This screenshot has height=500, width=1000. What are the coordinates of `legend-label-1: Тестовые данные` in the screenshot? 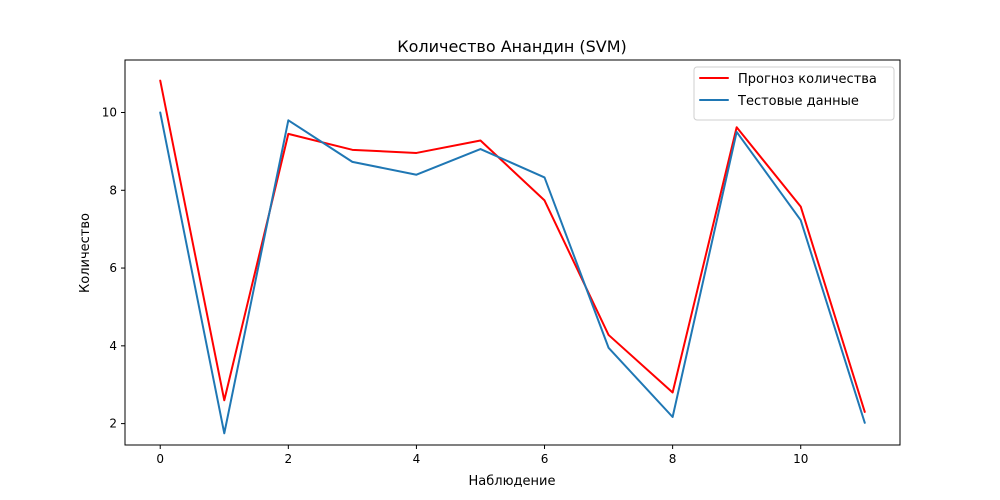 It's located at (798, 101).